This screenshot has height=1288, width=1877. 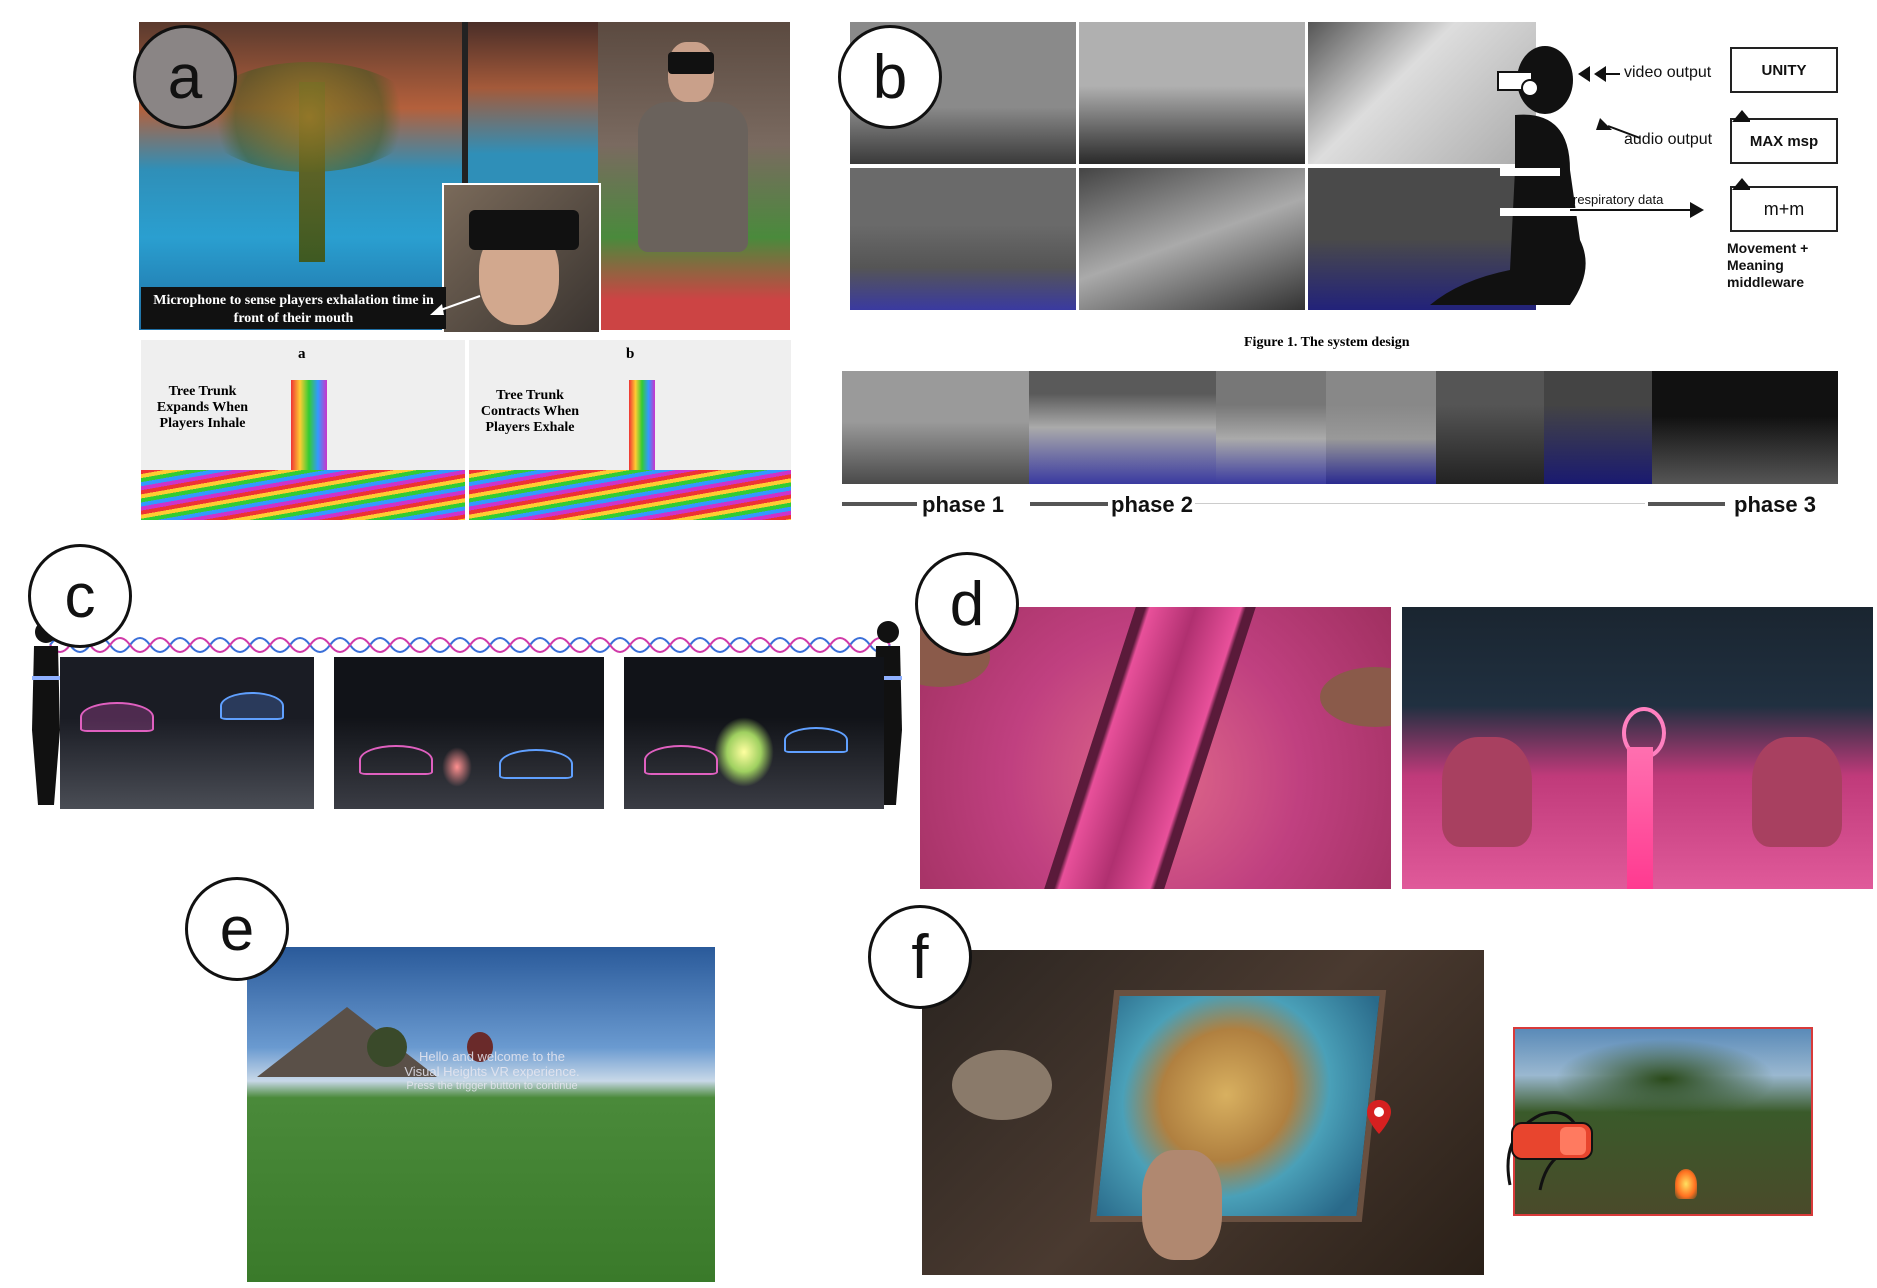 I want to click on tree-inhale-roots, so click(x=303, y=495).